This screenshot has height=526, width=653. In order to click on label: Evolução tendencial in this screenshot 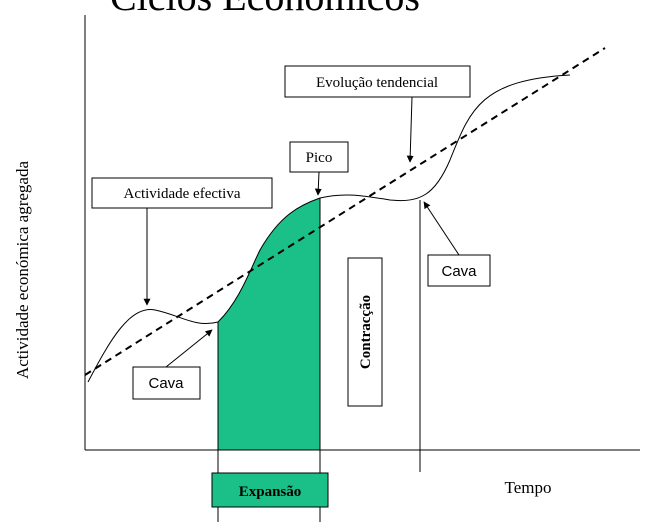, I will do `click(377, 83)`.